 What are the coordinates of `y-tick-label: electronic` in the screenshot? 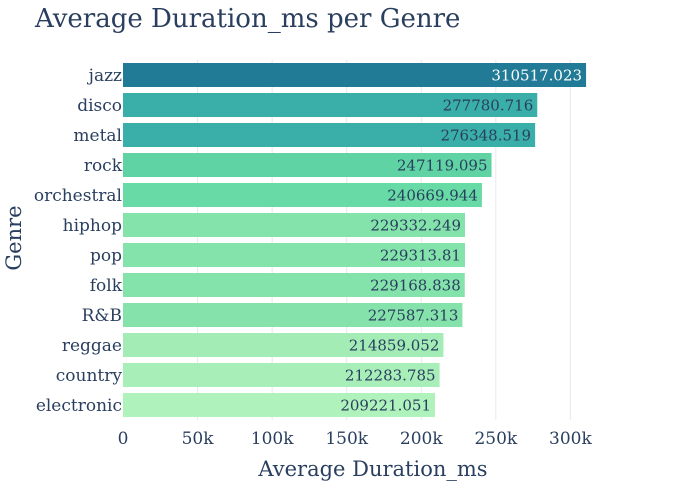 It's located at (79, 406).